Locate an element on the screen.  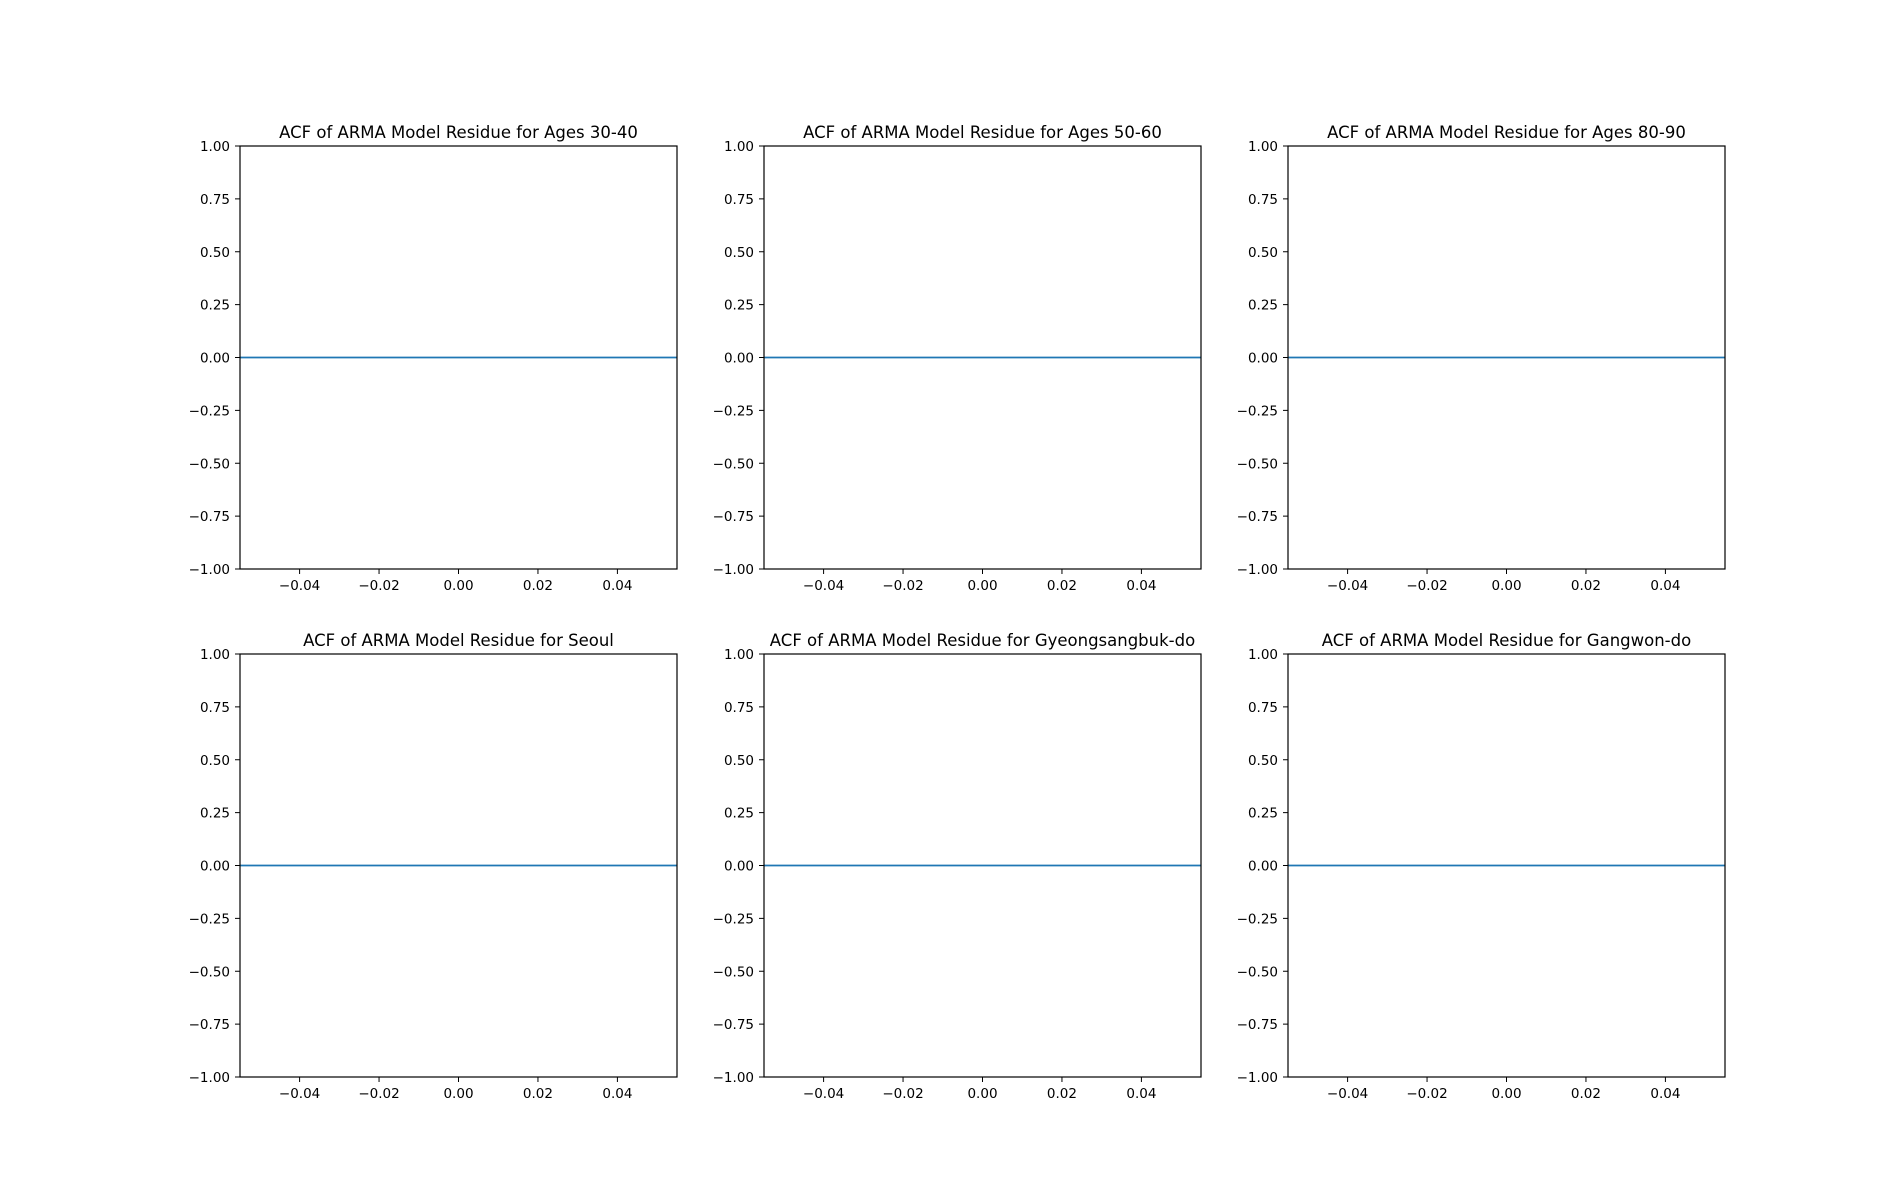
subplot-title: ACF of ARMA Model Residue for Ages 50-60 is located at coordinates (982, 132).